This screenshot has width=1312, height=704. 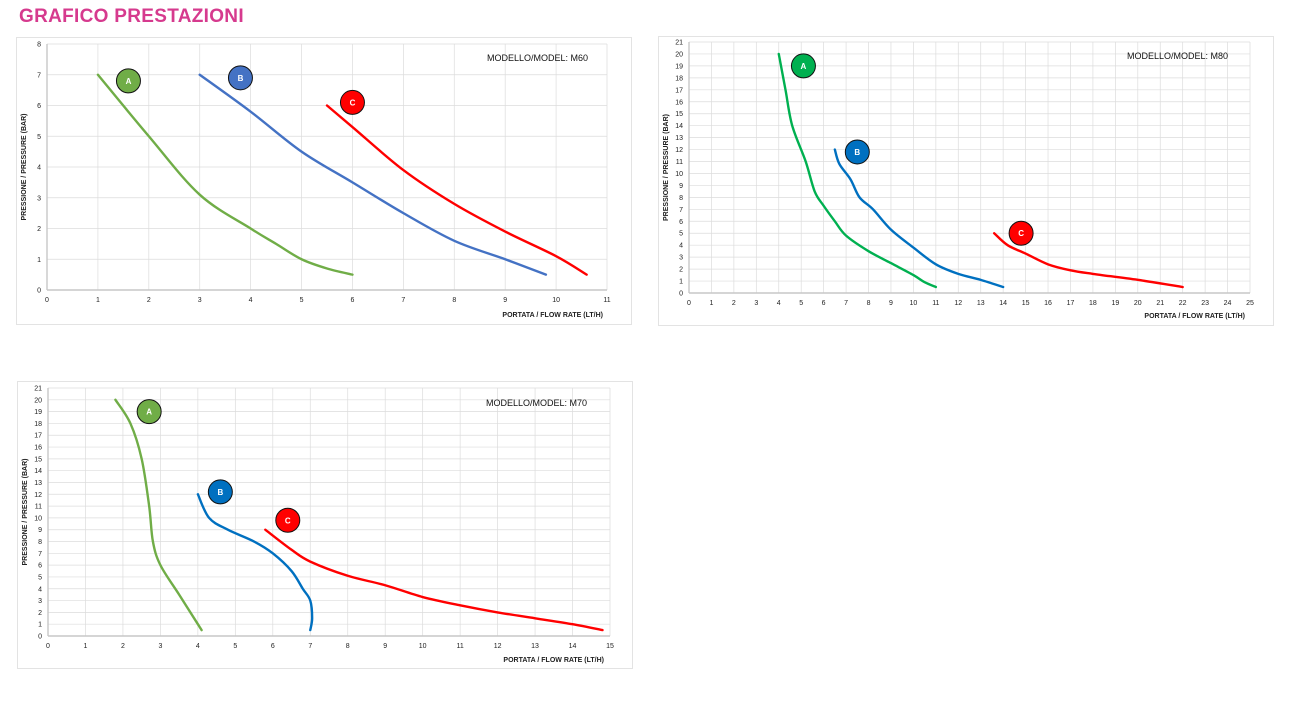 I want to click on chart-title: MODELLO/MODEL: M80, so click(x=1177, y=56).